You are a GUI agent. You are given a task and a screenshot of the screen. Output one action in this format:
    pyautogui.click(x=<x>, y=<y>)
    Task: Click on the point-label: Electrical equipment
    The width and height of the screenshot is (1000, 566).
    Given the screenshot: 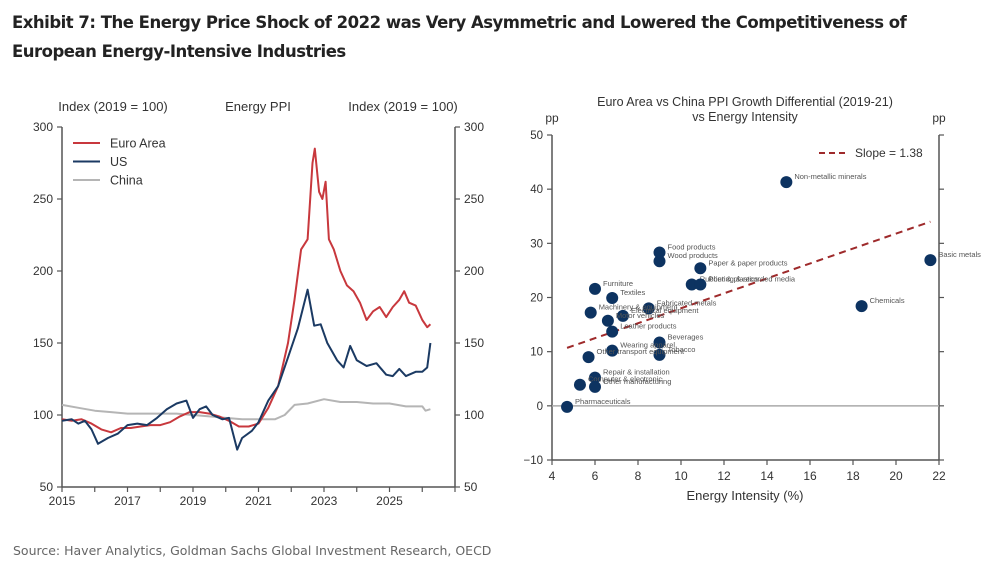 What is the action you would take?
    pyautogui.click(x=665, y=310)
    